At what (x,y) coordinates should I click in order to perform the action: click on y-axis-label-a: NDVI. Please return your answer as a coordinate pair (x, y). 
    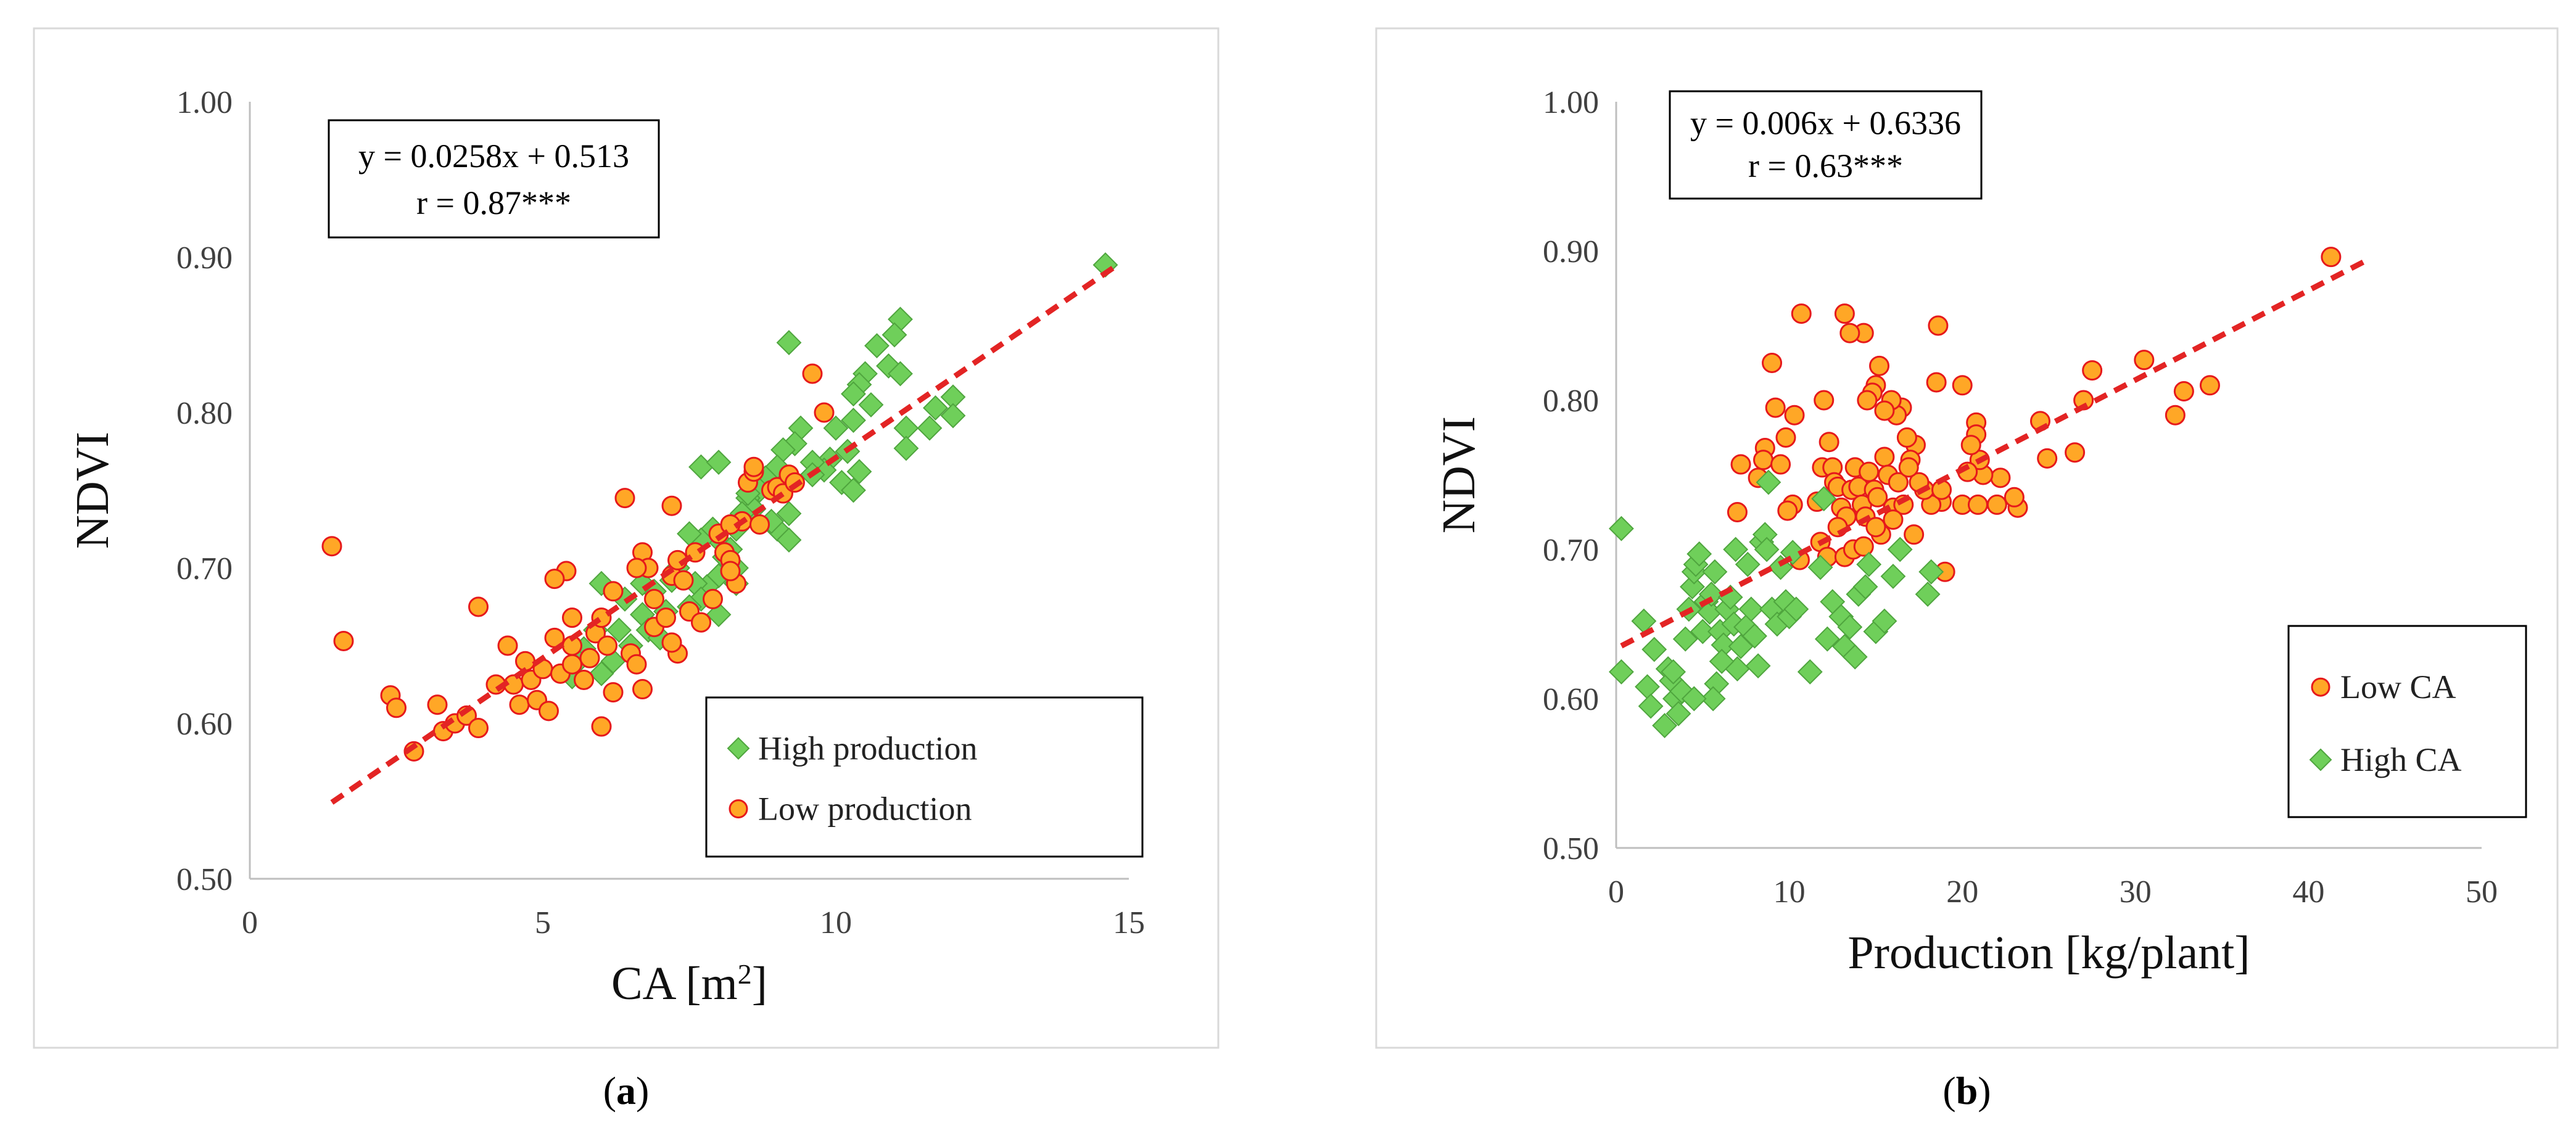
    Looking at the image, I should click on (92, 490).